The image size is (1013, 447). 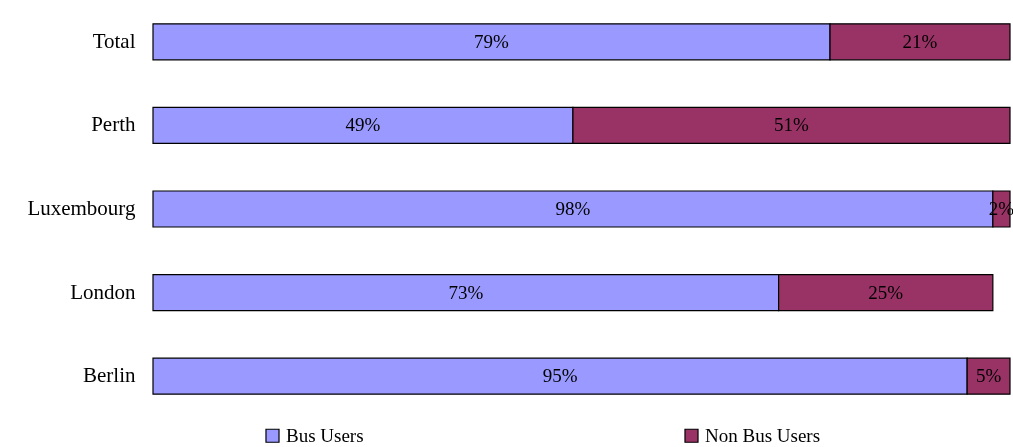 I want to click on y-tick-label: London, so click(x=103, y=291).